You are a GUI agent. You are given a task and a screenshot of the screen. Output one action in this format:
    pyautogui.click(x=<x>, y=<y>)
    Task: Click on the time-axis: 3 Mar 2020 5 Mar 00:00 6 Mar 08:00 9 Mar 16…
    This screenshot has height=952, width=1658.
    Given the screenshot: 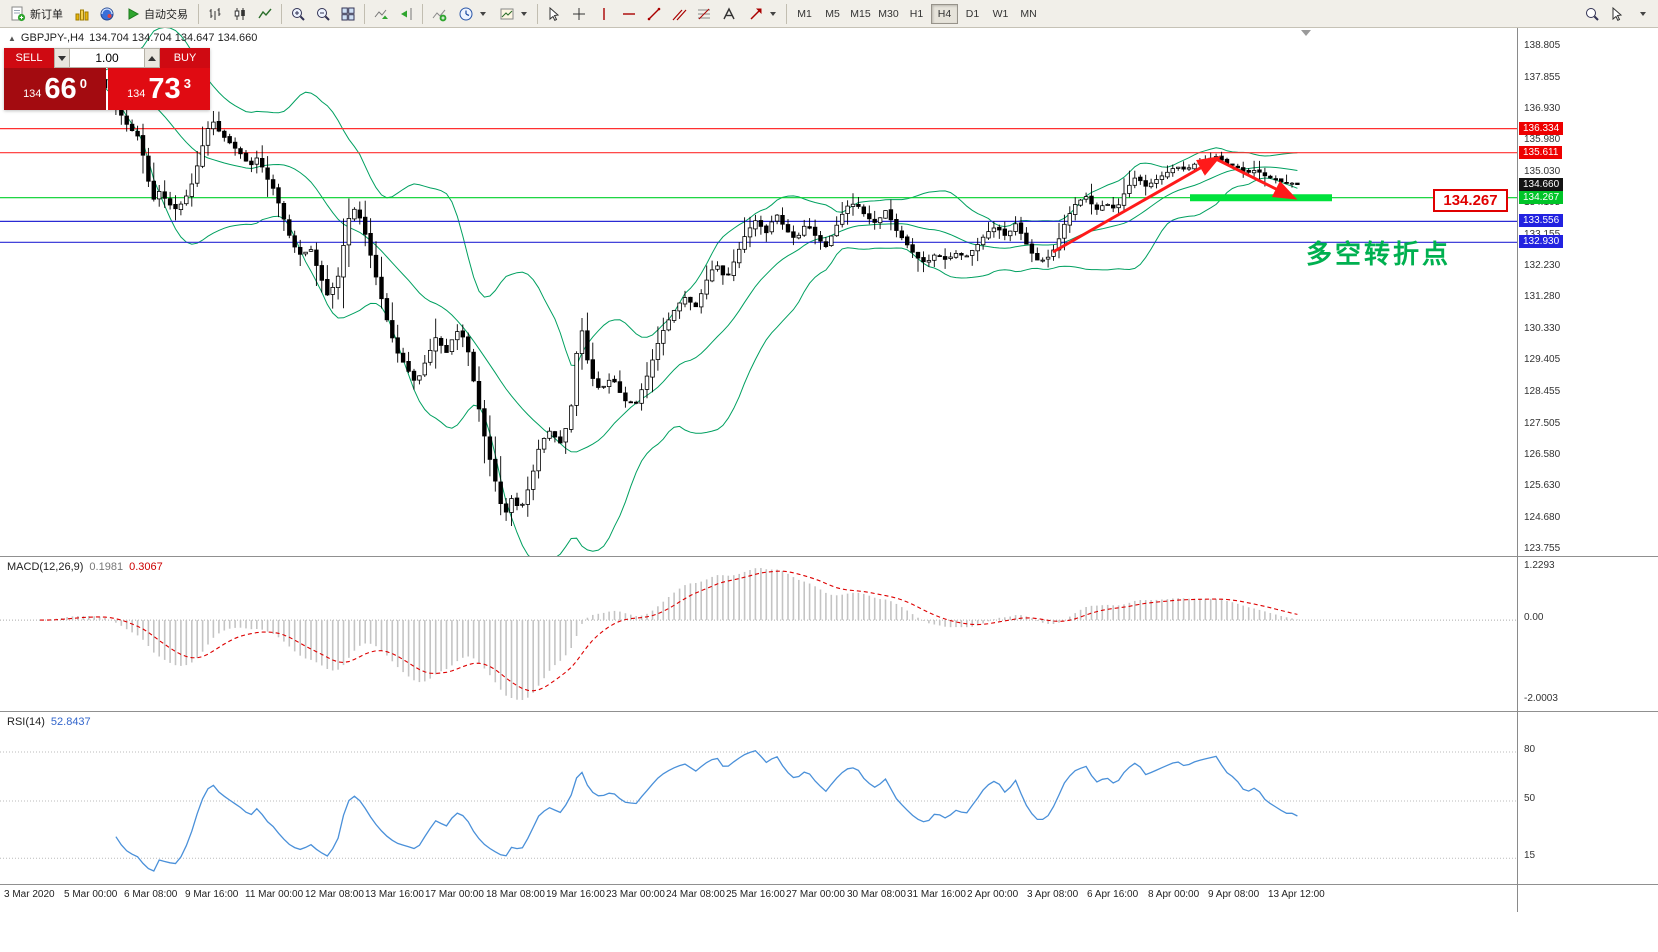 What is the action you would take?
    pyautogui.click(x=829, y=899)
    